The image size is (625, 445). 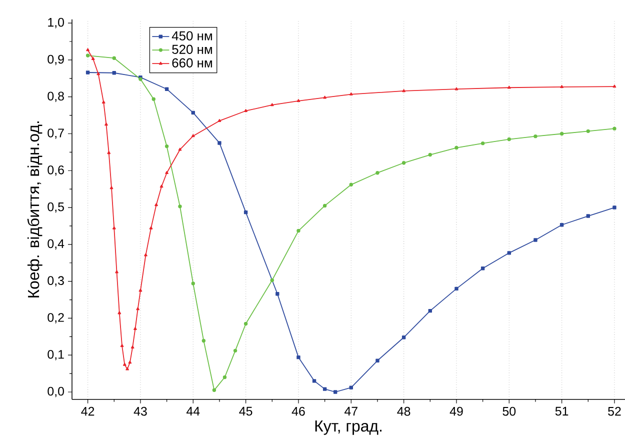 I want to click on x-tick-label: 48, so click(x=403, y=411).